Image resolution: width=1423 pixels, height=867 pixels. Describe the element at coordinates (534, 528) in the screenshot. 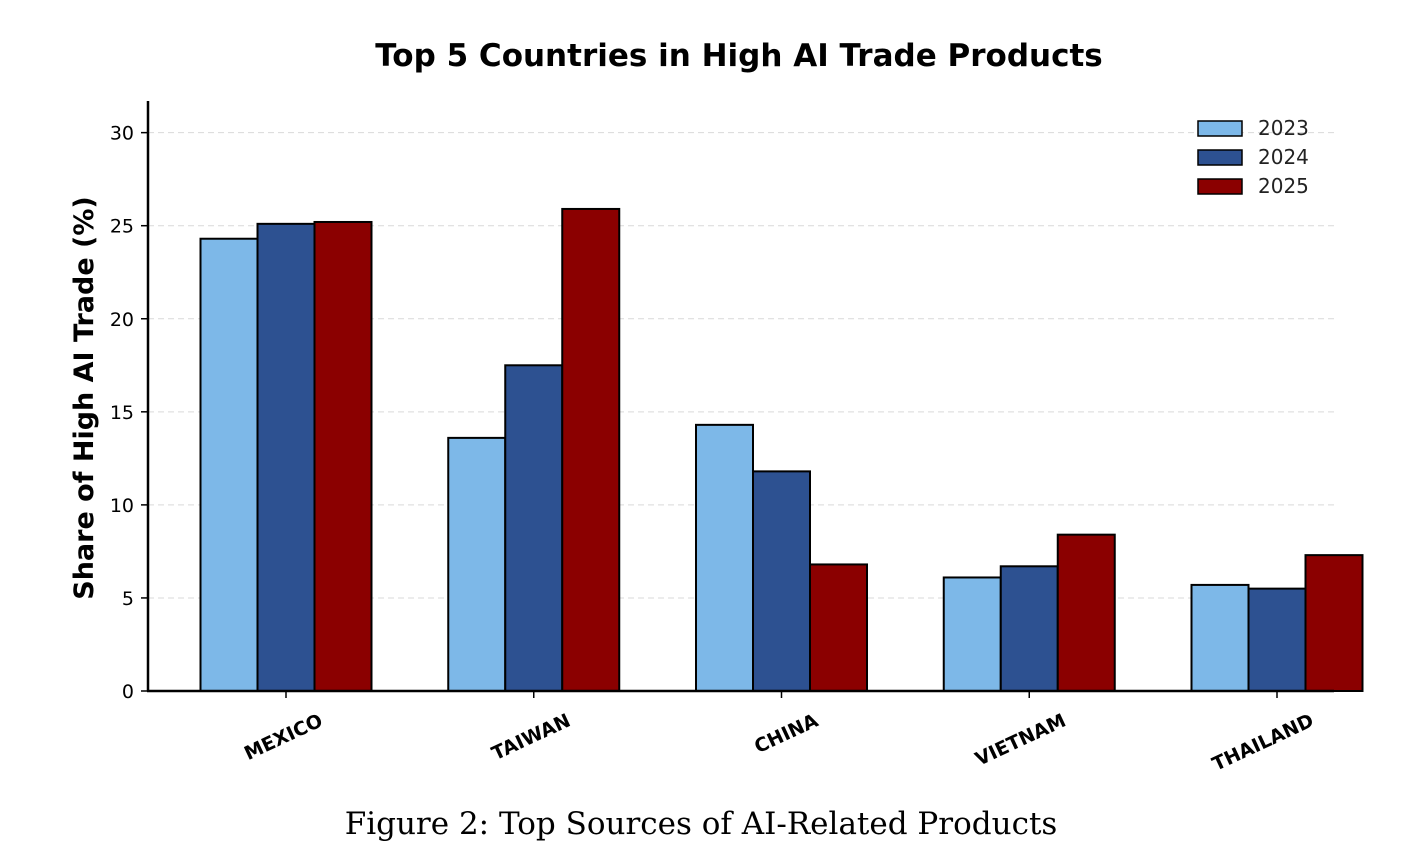

I see `bar-taiwan-2024` at that location.